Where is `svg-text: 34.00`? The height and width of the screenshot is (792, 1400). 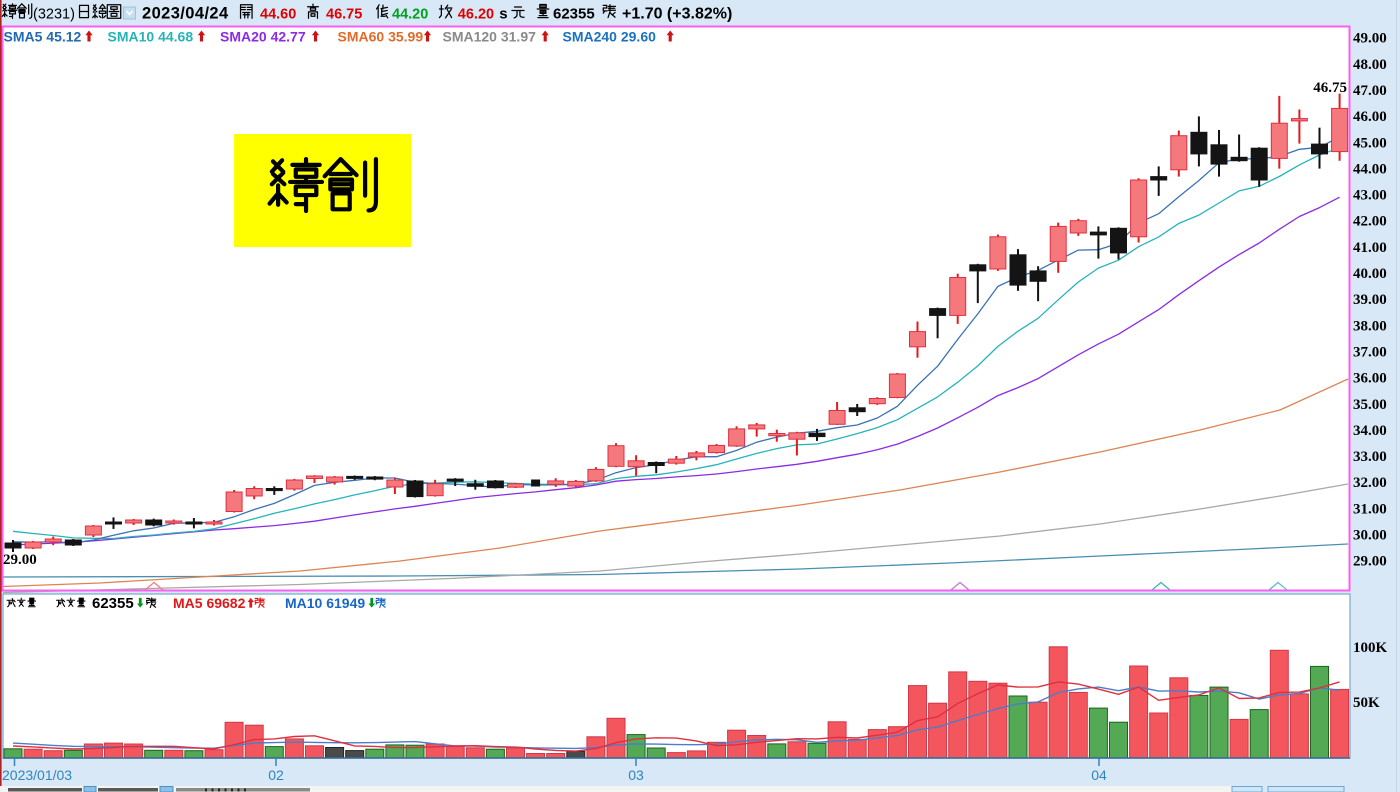
svg-text: 34.00 is located at coordinates (1370, 431).